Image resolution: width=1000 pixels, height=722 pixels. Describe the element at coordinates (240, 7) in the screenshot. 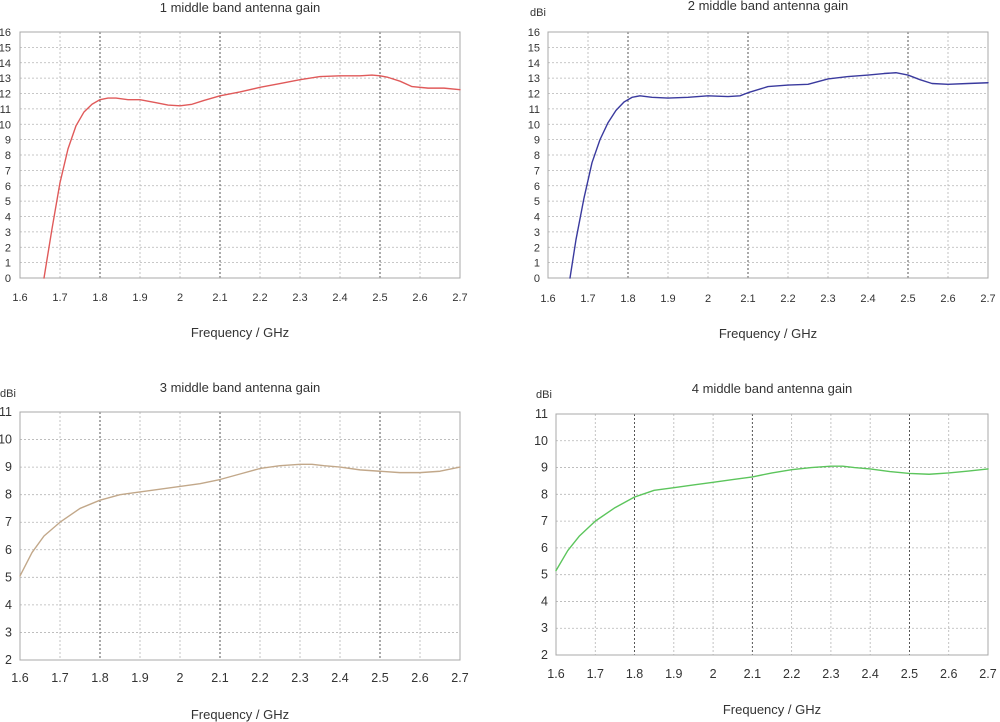

I see `chart-title: 1 middle band antenna gain` at that location.